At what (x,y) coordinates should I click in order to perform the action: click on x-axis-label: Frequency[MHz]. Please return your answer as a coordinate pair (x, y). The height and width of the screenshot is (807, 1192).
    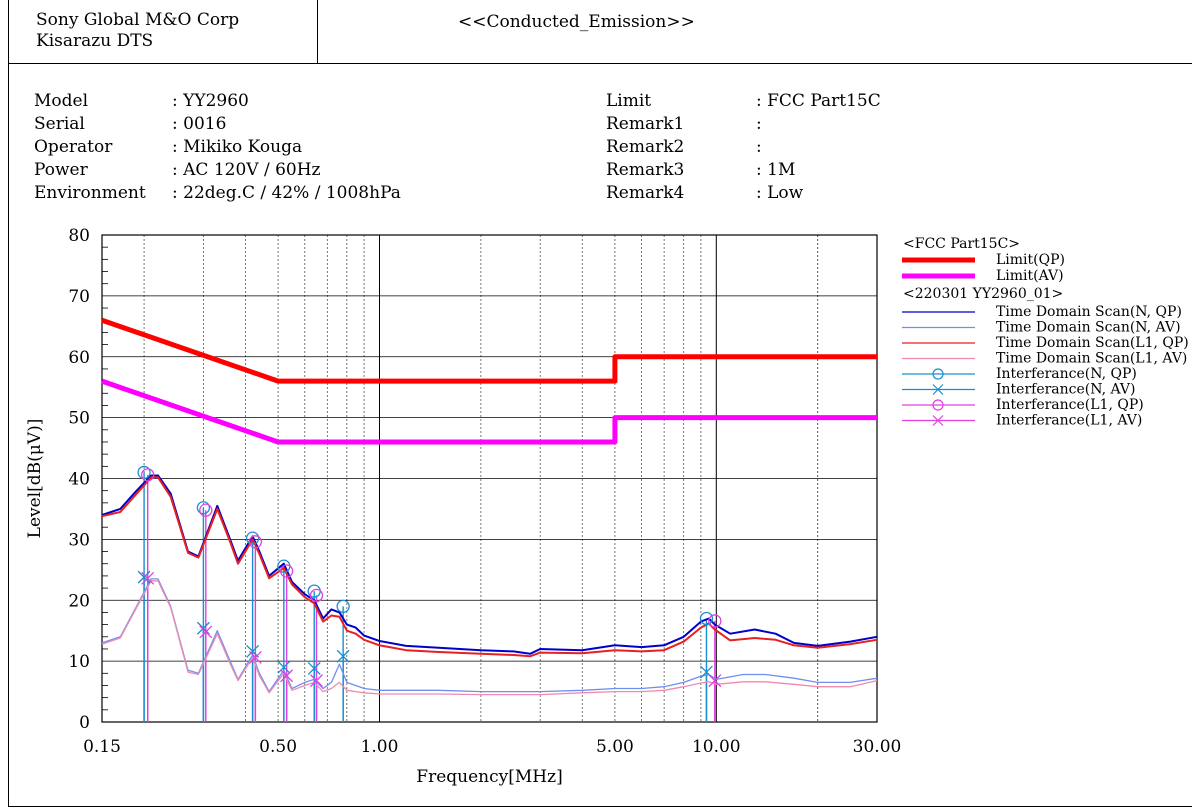
    Looking at the image, I should click on (489, 777).